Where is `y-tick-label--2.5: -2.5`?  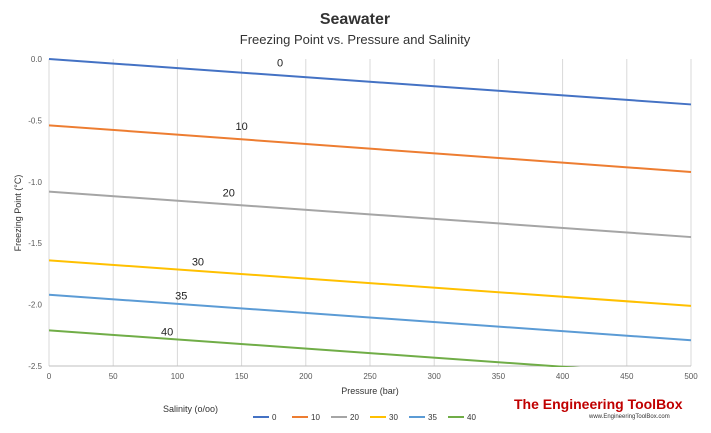 y-tick-label--2.5: -2.5 is located at coordinates (35, 366).